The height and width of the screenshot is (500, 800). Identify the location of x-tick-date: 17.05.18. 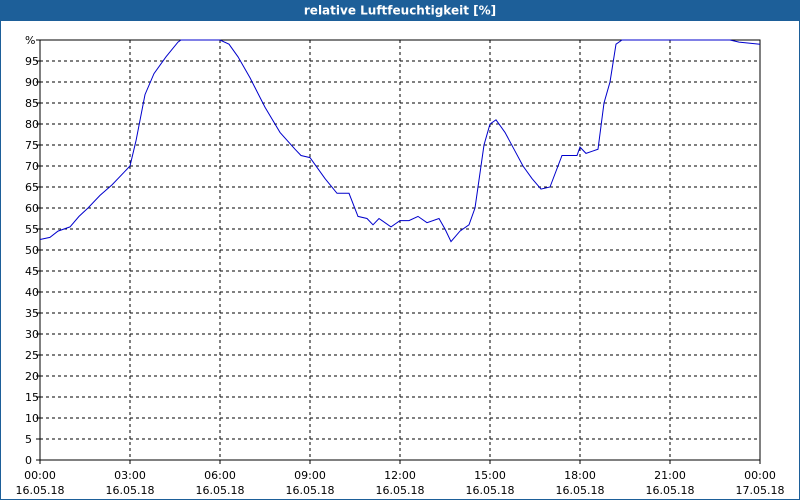
(760, 490).